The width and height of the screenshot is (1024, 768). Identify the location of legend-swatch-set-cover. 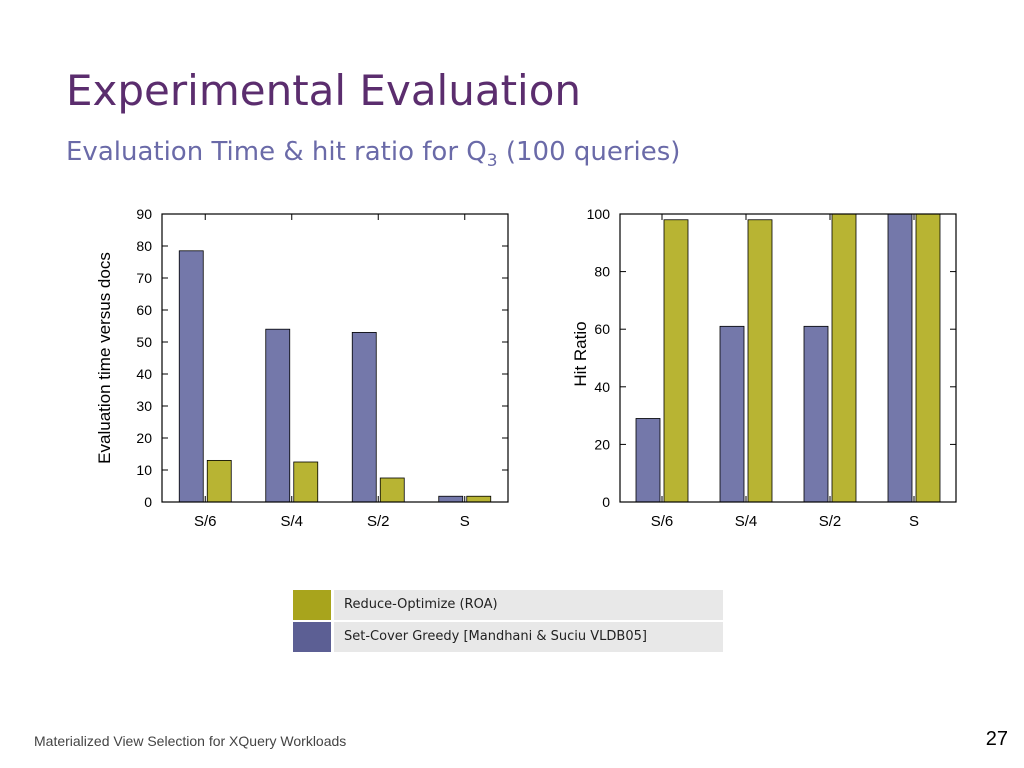
(312, 637).